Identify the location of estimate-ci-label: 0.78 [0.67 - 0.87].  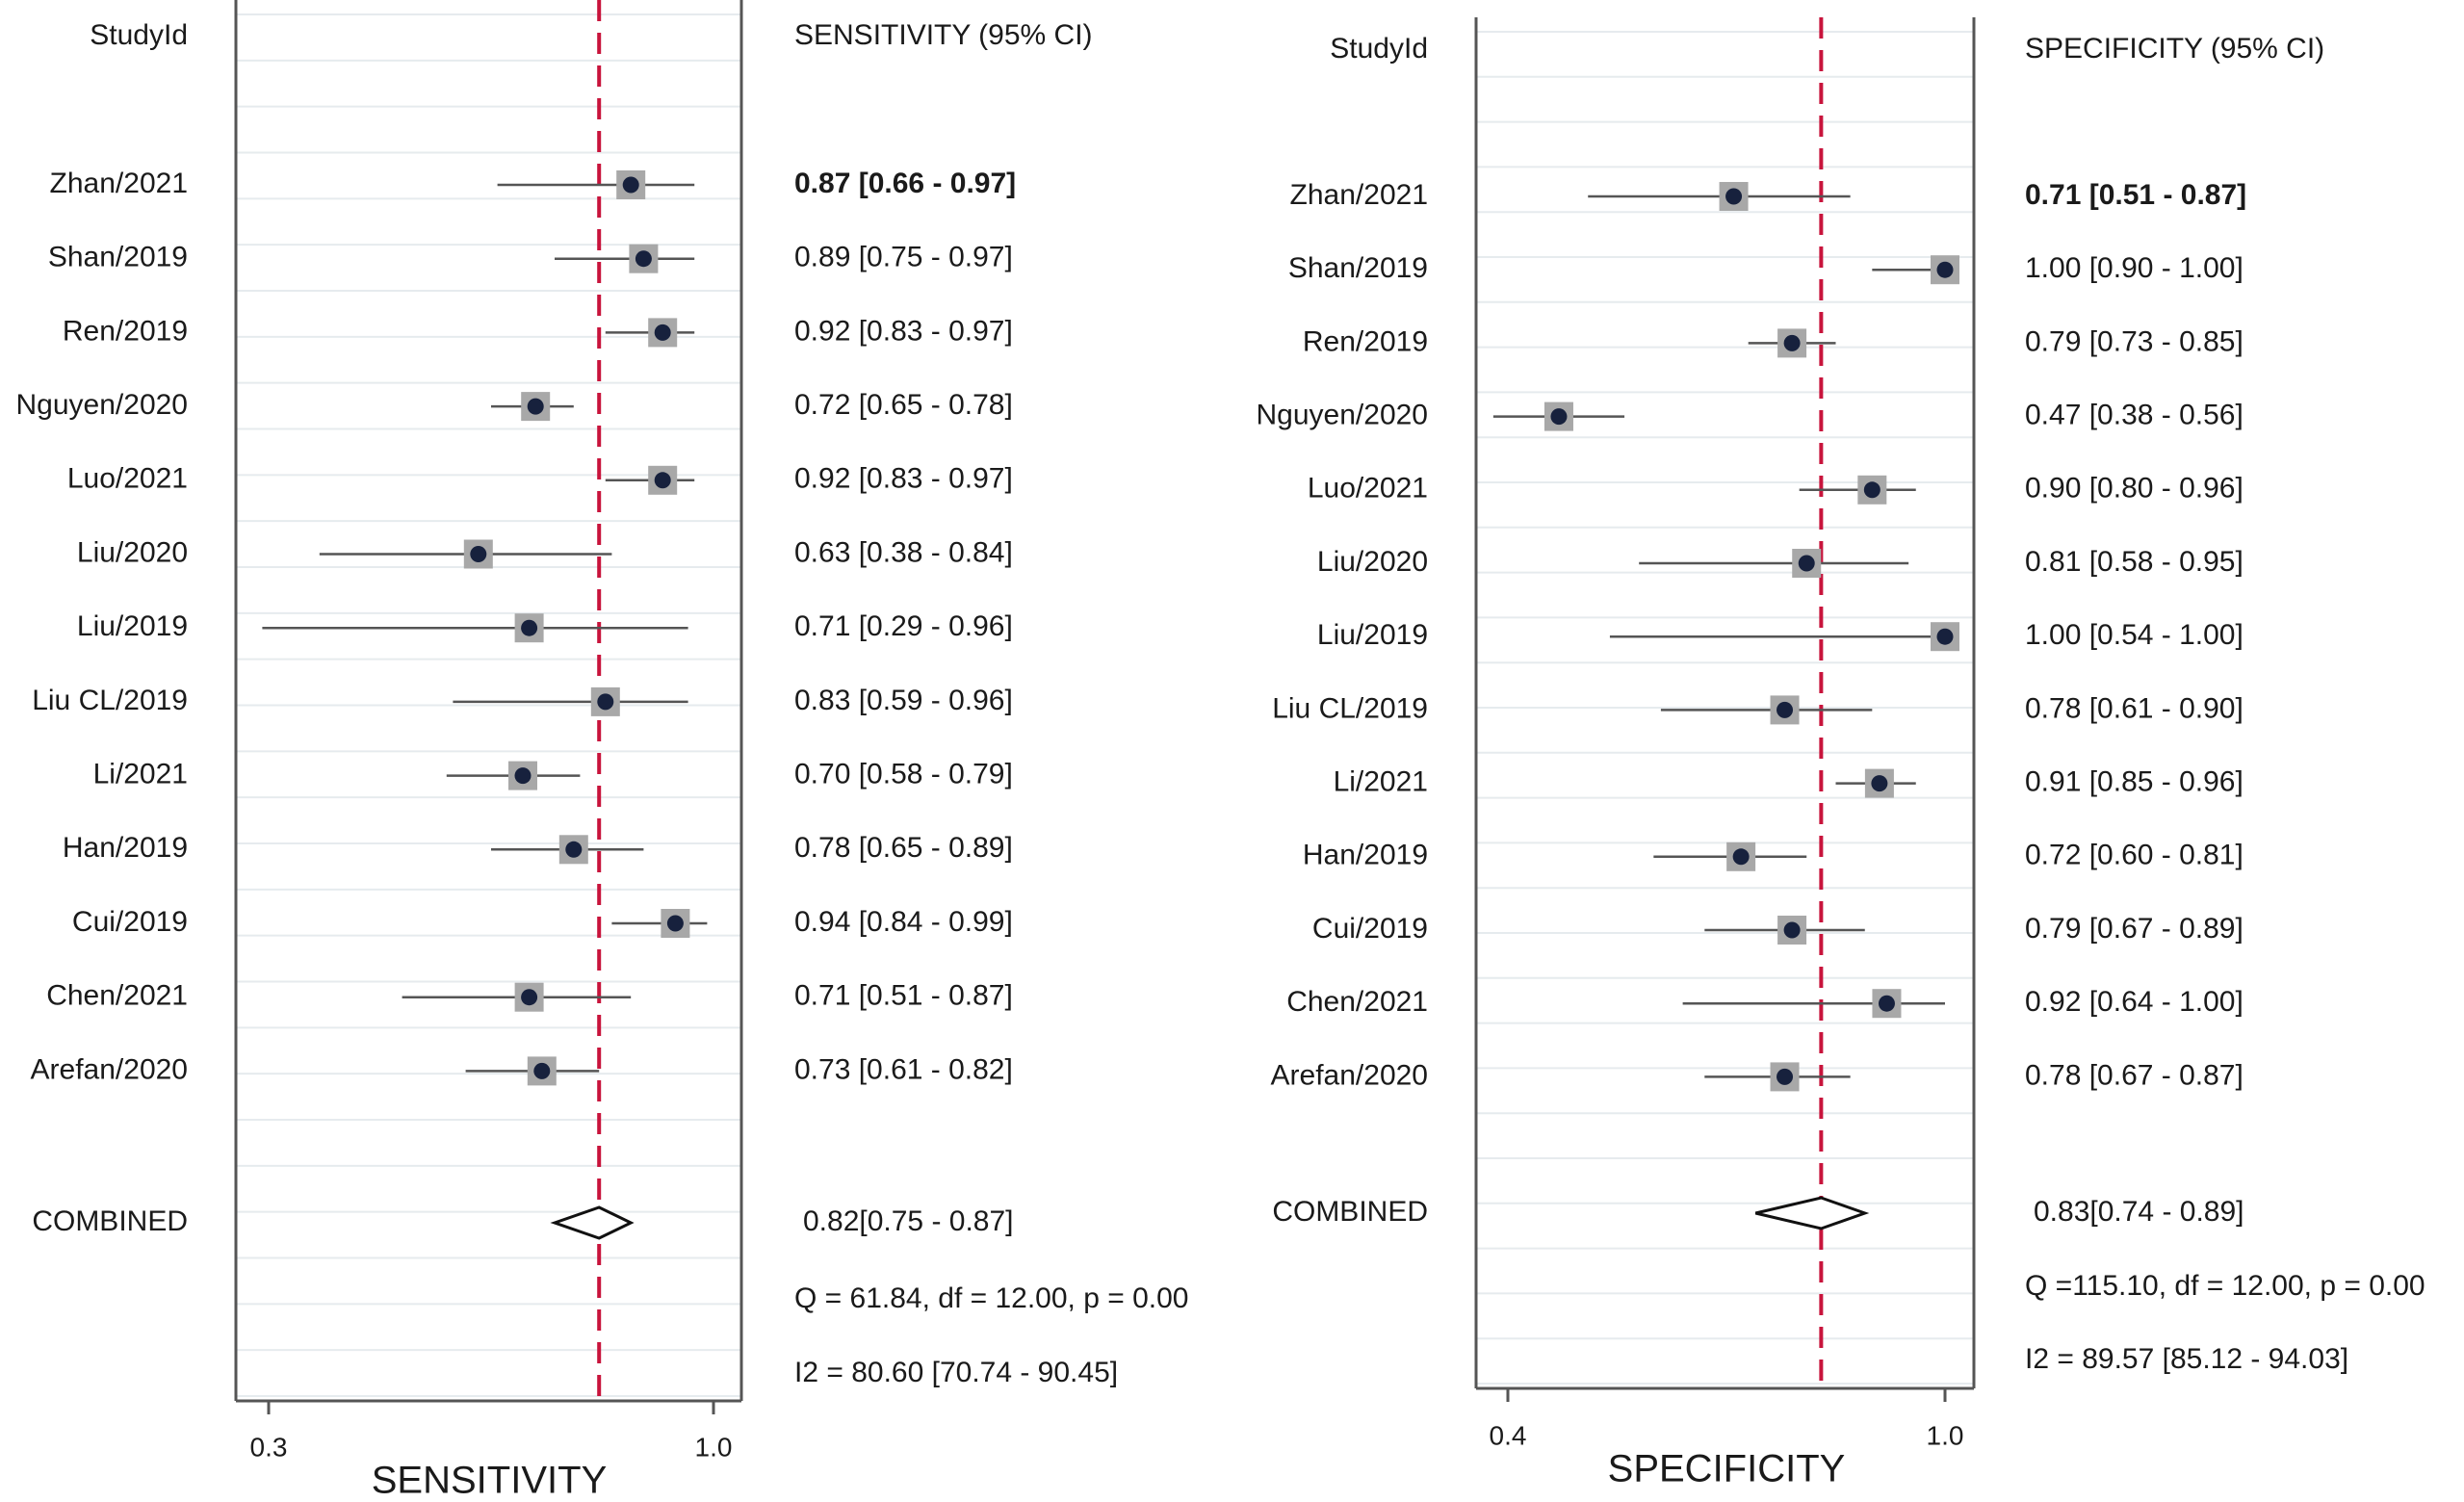
(2134, 1075).